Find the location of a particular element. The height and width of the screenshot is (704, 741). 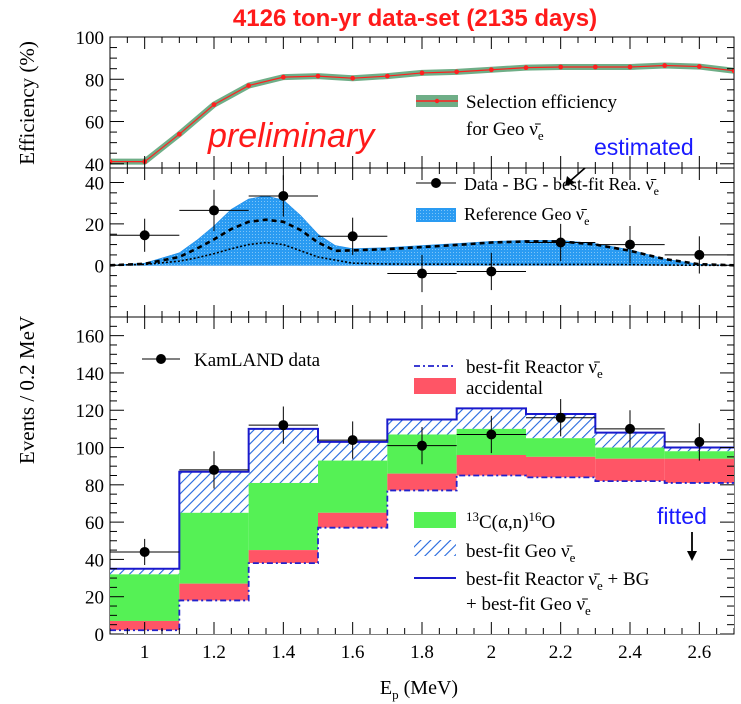

x-tick-label: 1 is located at coordinates (145, 652).